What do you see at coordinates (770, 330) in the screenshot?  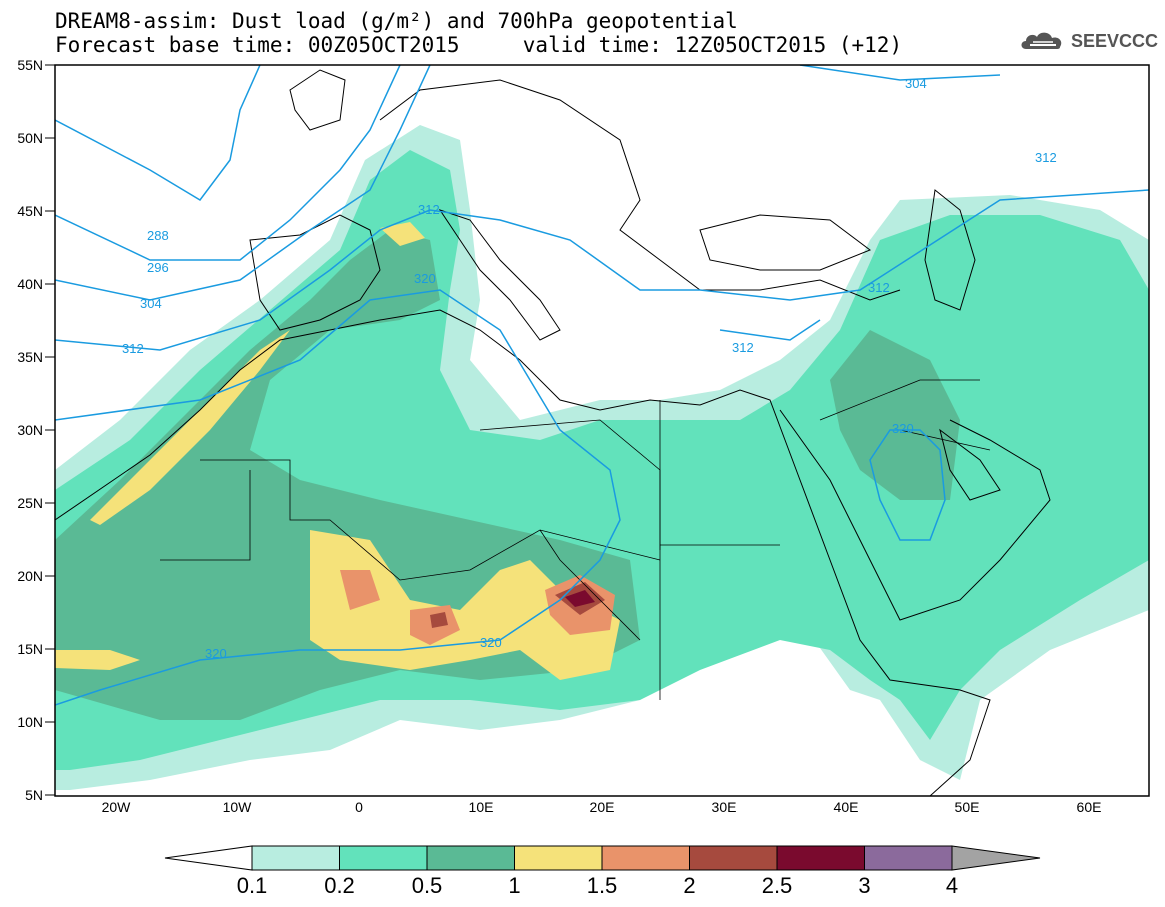 I see `contour-312-e` at bounding box center [770, 330].